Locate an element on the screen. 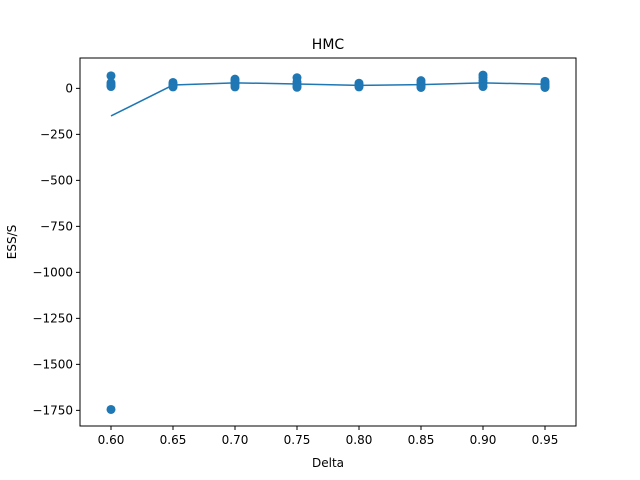 The image size is (640, 480). x-tick-label: 0.95 is located at coordinates (545, 440).